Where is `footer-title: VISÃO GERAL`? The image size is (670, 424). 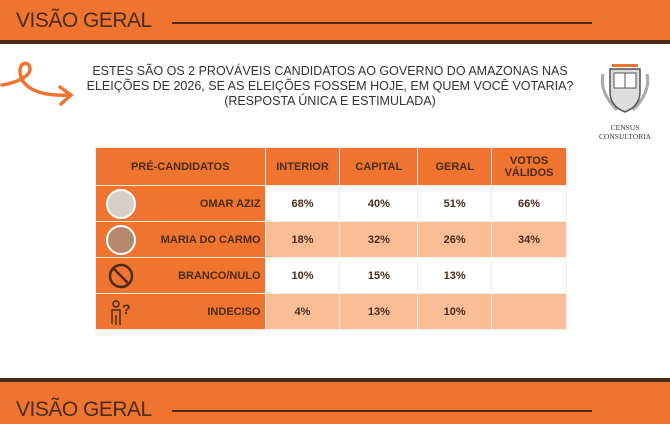 footer-title: VISÃO GERAL is located at coordinates (84, 409).